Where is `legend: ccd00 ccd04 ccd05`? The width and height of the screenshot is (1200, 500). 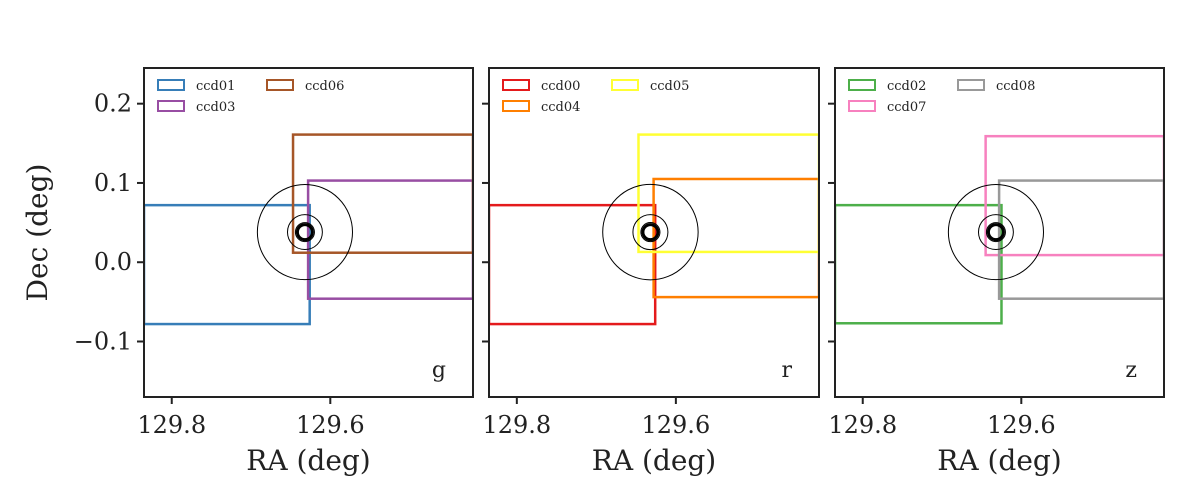 legend: ccd00 ccd04 ccd05 is located at coordinates (595, 97).